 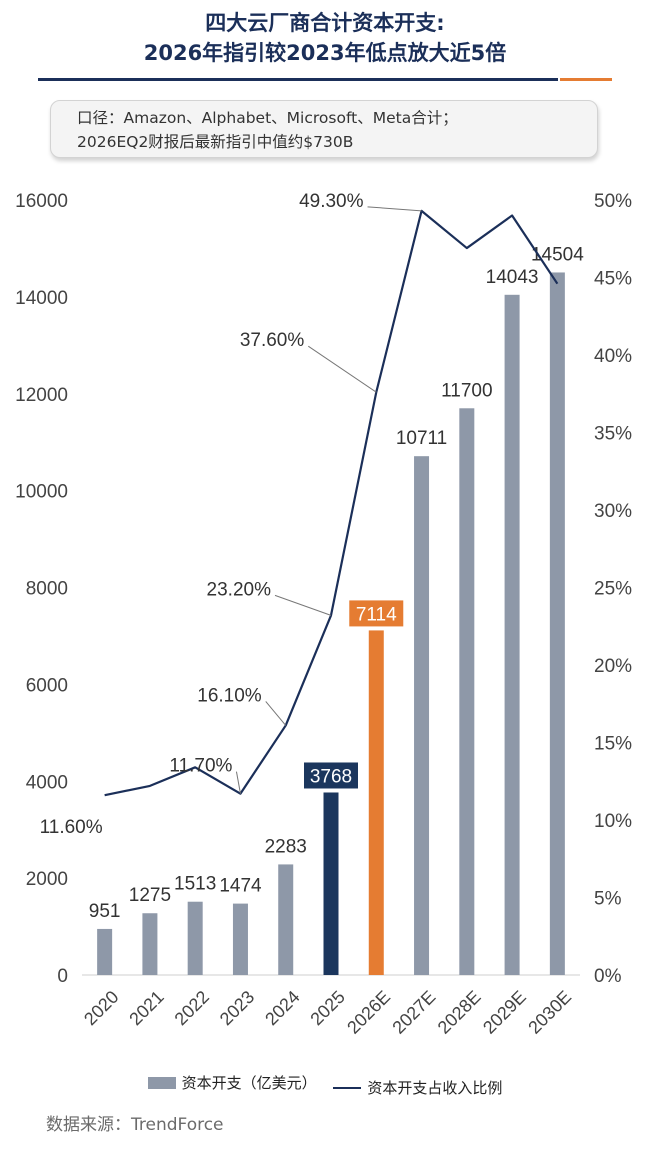 I want to click on bar-value-label-2023: 1474, so click(x=240, y=886).